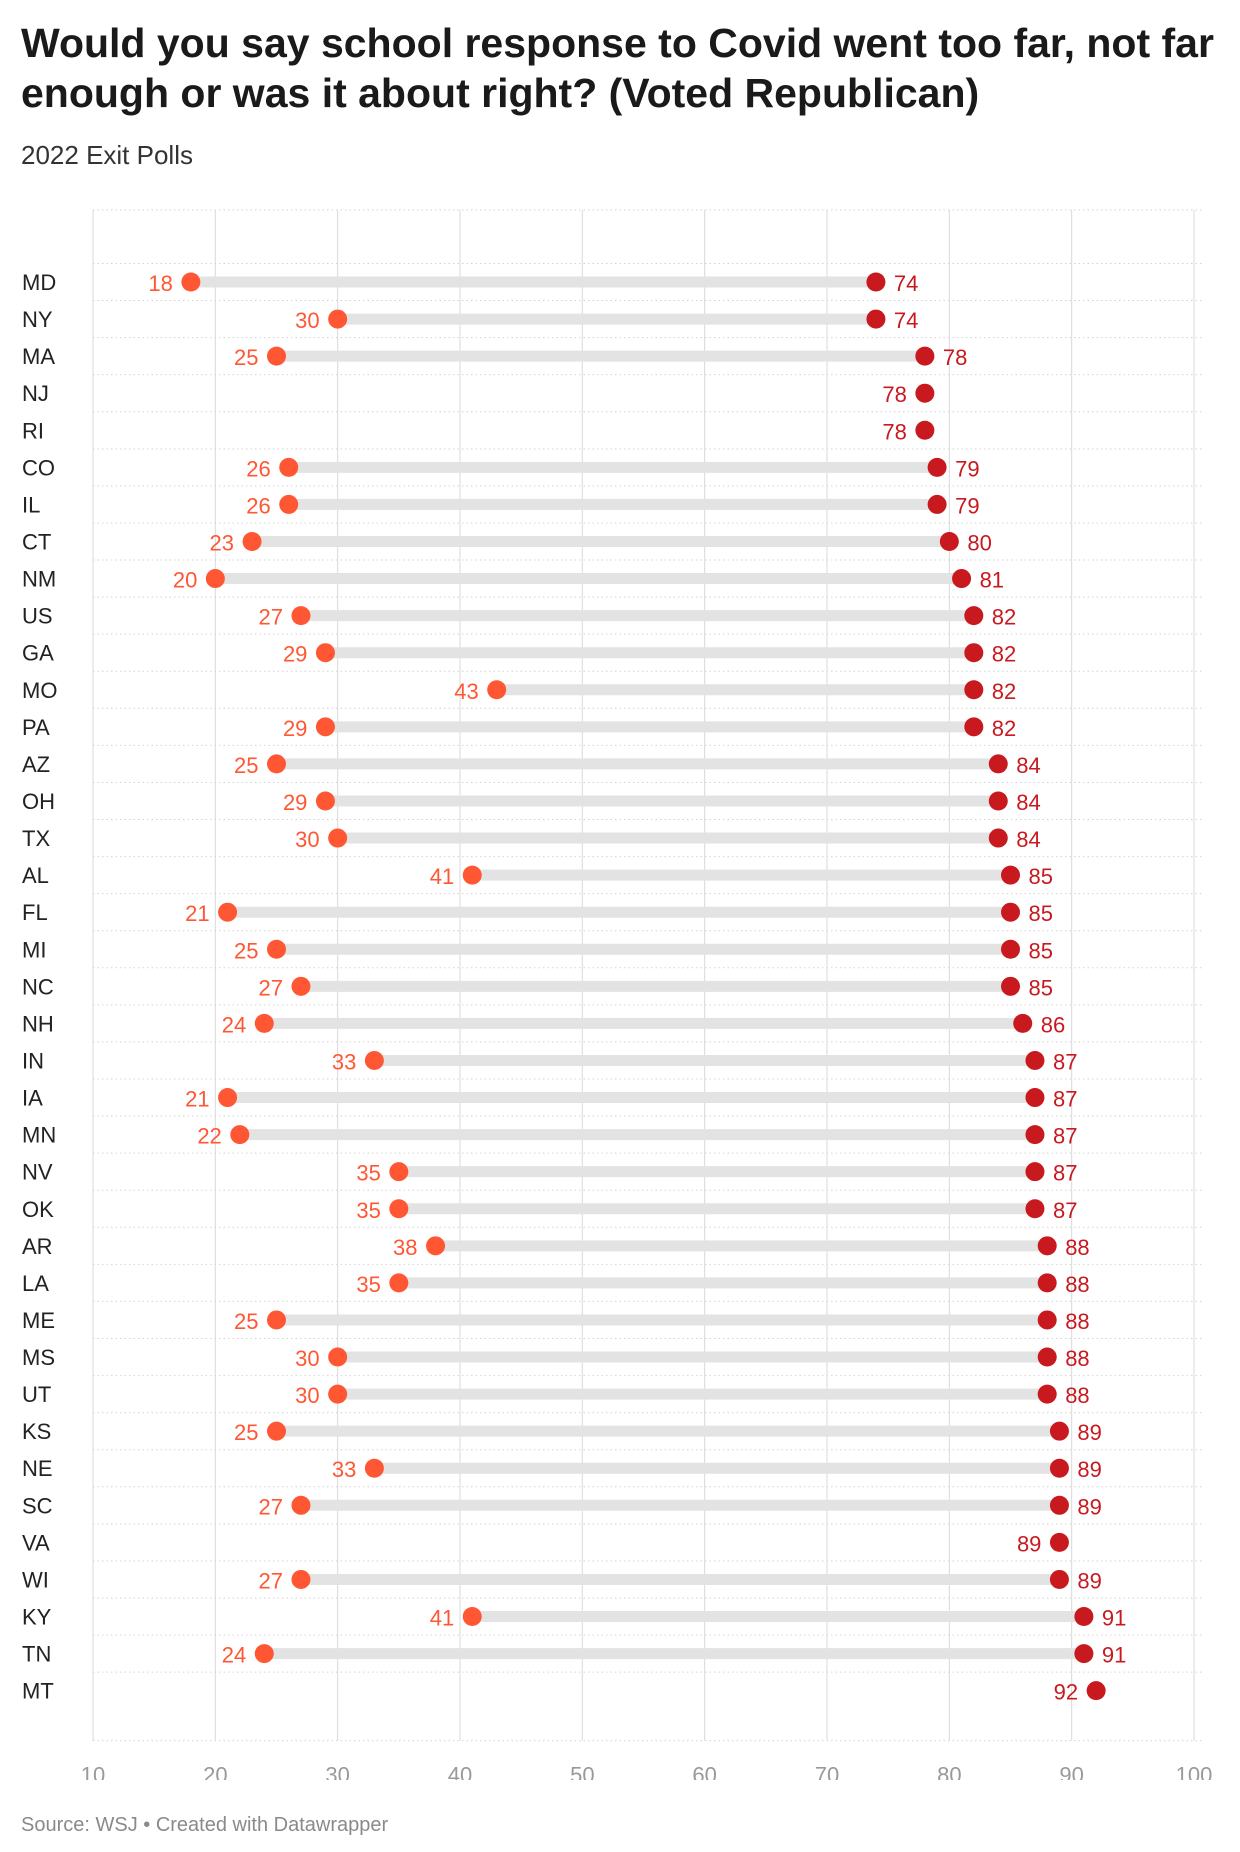 The image size is (1240, 1852). What do you see at coordinates (36, 1394) in the screenshot?
I see `state-label: UT` at bounding box center [36, 1394].